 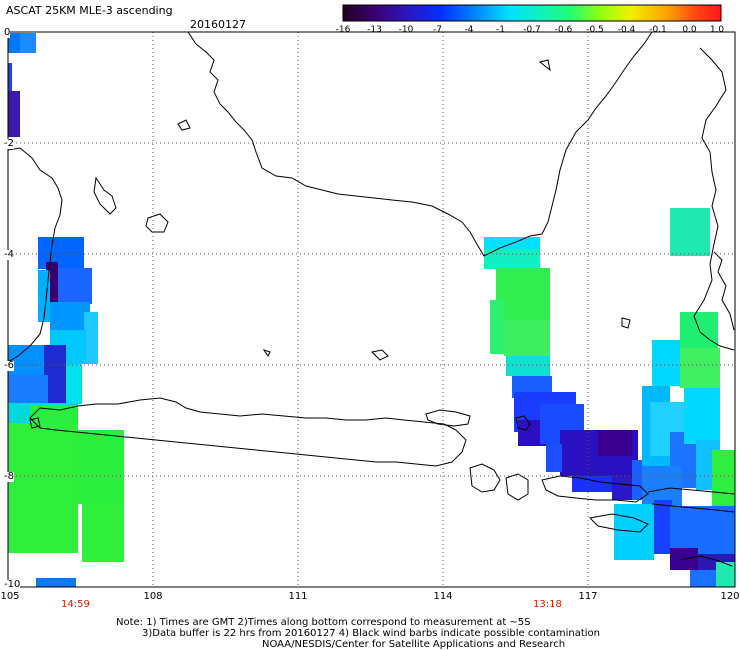 I want to click on coastline-belitung, so click(x=157, y=223).